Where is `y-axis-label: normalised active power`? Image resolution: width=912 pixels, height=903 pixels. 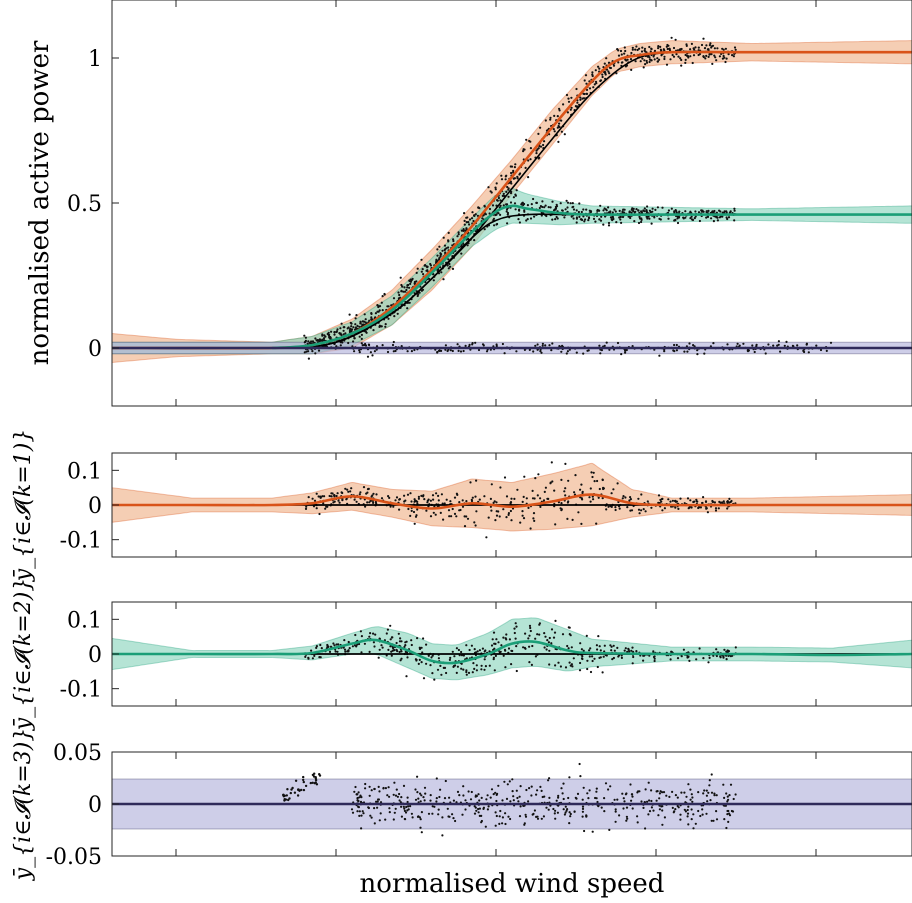 y-axis-label: normalised active power is located at coordinates (40, 202).